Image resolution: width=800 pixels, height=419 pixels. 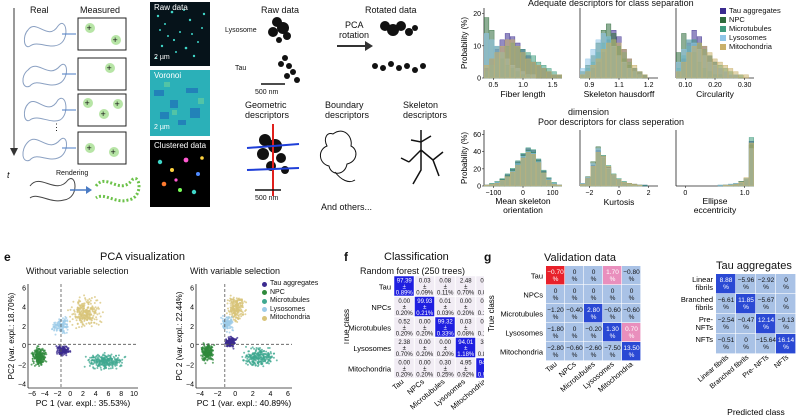 What do you see at coordinates (553, 193) in the screenshot?
I see `x-tick-label: 100` at bounding box center [553, 193].